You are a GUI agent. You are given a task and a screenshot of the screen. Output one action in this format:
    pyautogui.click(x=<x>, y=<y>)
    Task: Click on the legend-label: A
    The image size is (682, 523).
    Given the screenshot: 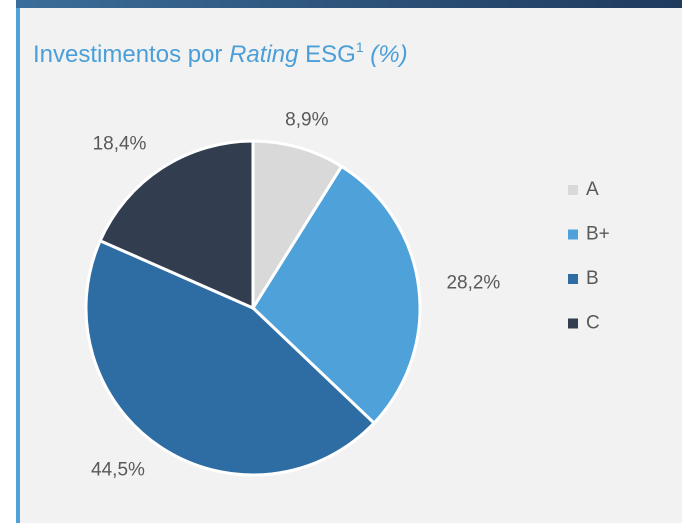 What is the action you would take?
    pyautogui.click(x=592, y=189)
    